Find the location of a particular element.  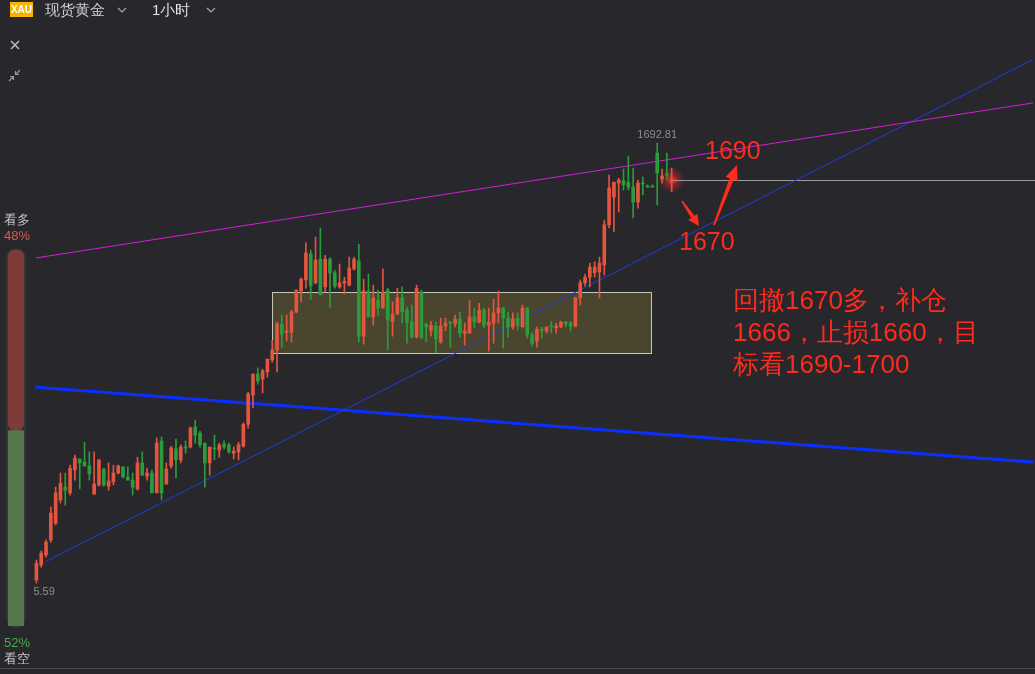

annotation: 1670 is located at coordinates (707, 241).